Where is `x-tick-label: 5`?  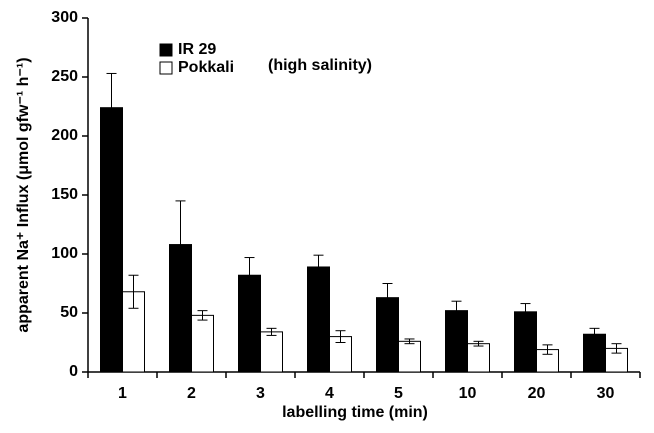 x-tick-label: 5 is located at coordinates (398, 393).